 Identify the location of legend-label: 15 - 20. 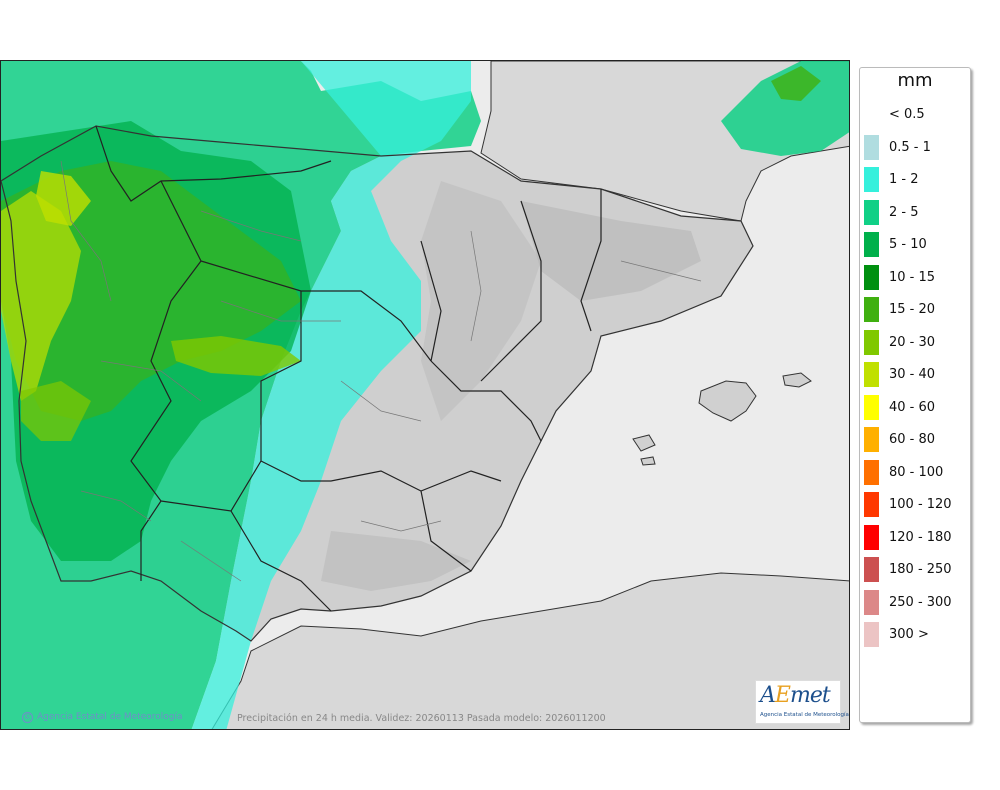
(912, 309).